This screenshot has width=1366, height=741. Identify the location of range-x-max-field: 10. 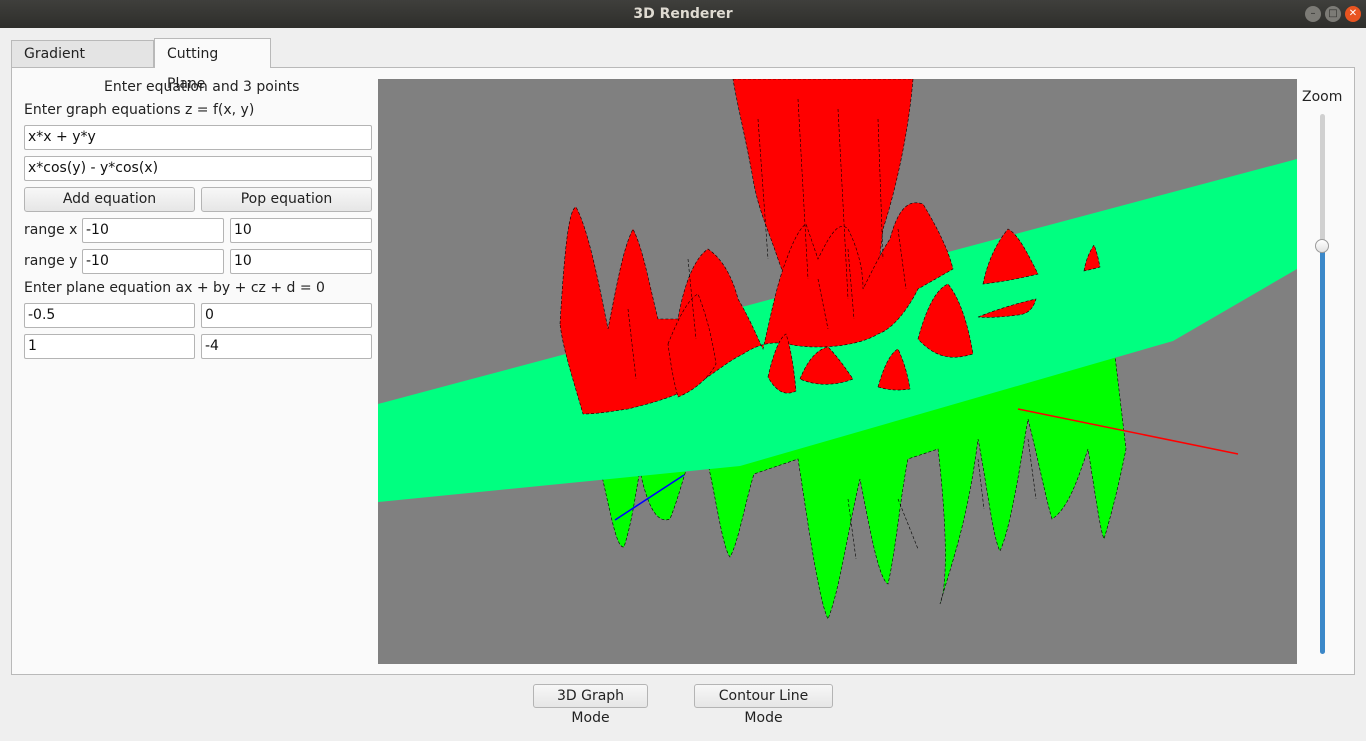
(301, 230).